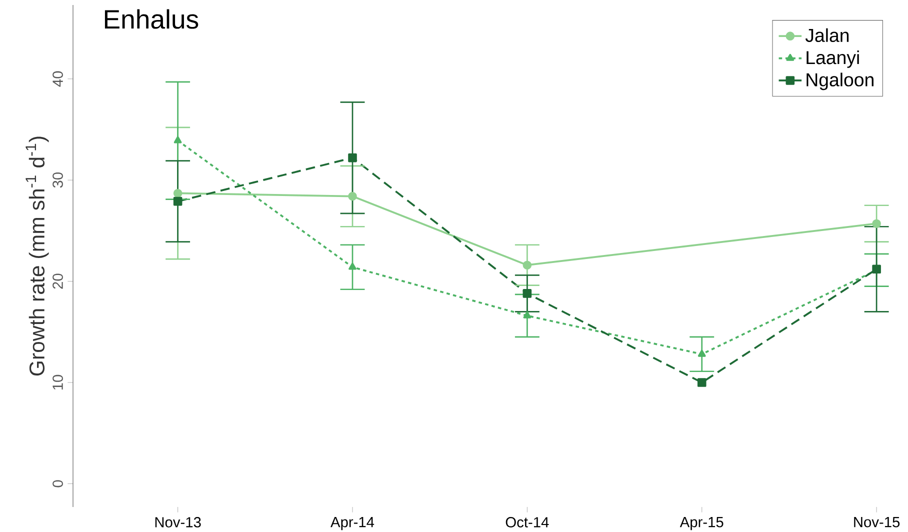 The width and height of the screenshot is (908, 532). What do you see at coordinates (702, 523) in the screenshot?
I see `x-tick-label: Apr-15` at bounding box center [702, 523].